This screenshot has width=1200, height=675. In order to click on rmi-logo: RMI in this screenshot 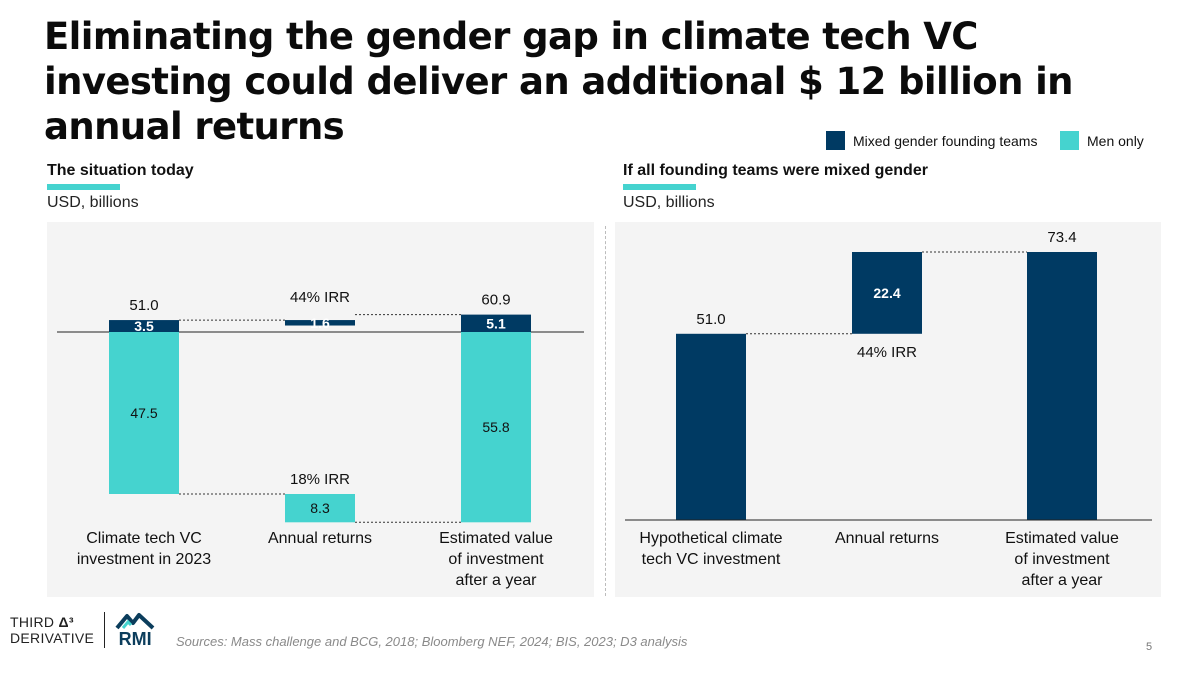, I will do `click(135, 630)`.